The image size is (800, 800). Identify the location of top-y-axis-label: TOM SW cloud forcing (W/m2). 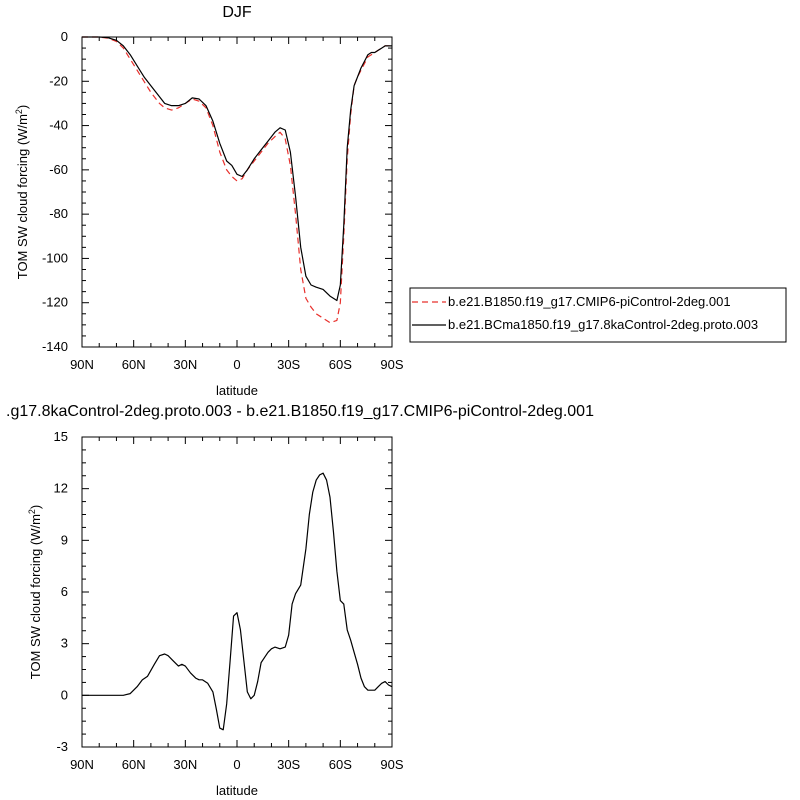
(22, 192).